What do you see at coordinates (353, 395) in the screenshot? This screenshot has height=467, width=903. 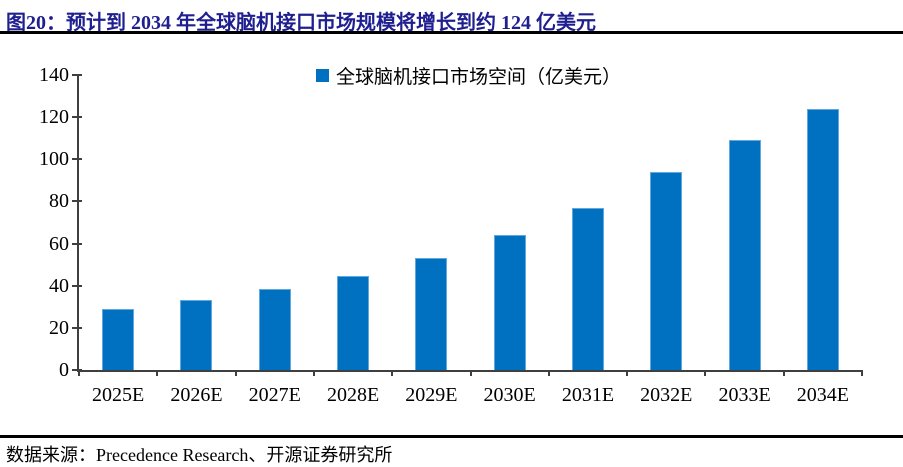 I see `x-axis-category-label: 2028E` at bounding box center [353, 395].